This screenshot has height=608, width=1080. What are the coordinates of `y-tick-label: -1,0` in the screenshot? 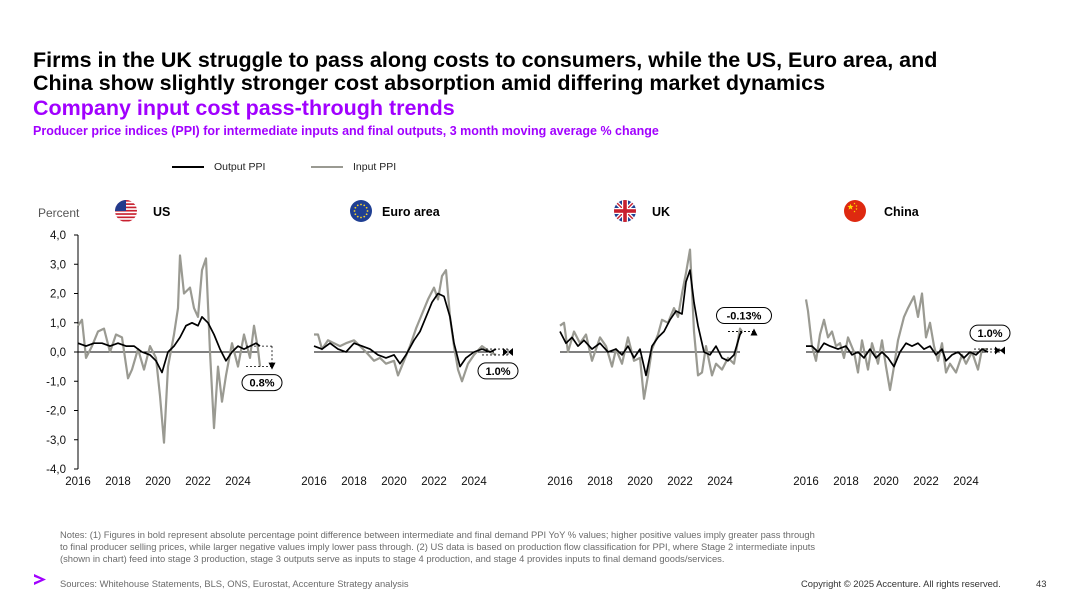 It's located at (56, 382).